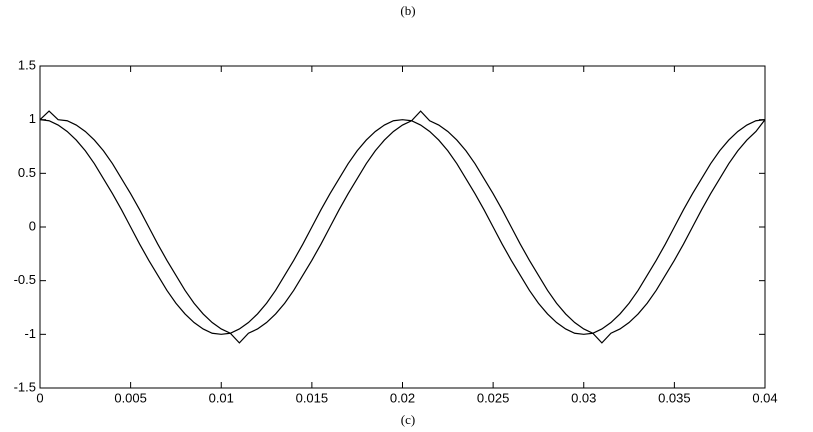 The width and height of the screenshot is (813, 432). Describe the element at coordinates (27, 172) in the screenshot. I see `y-tick-label: 0.5` at that location.